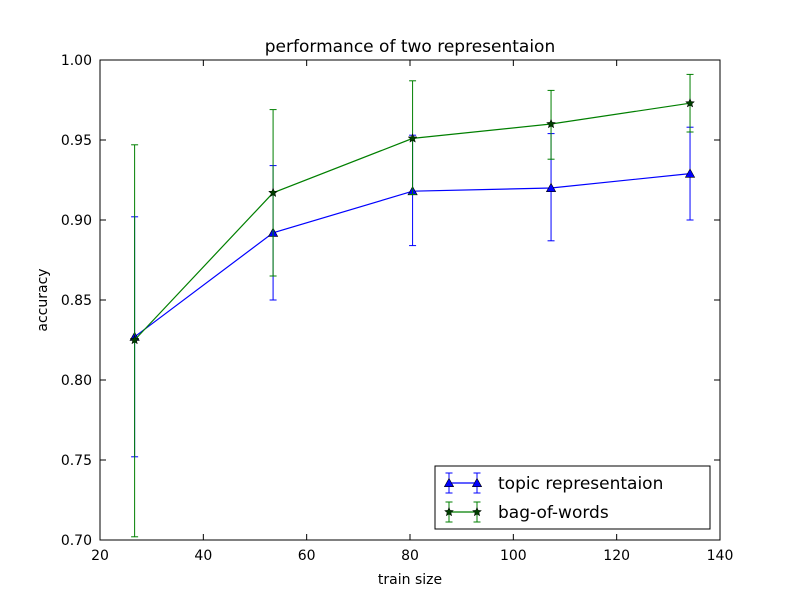 The height and width of the screenshot is (600, 800). Describe the element at coordinates (553, 513) in the screenshot. I see `legend-label: bag-of-words` at that location.